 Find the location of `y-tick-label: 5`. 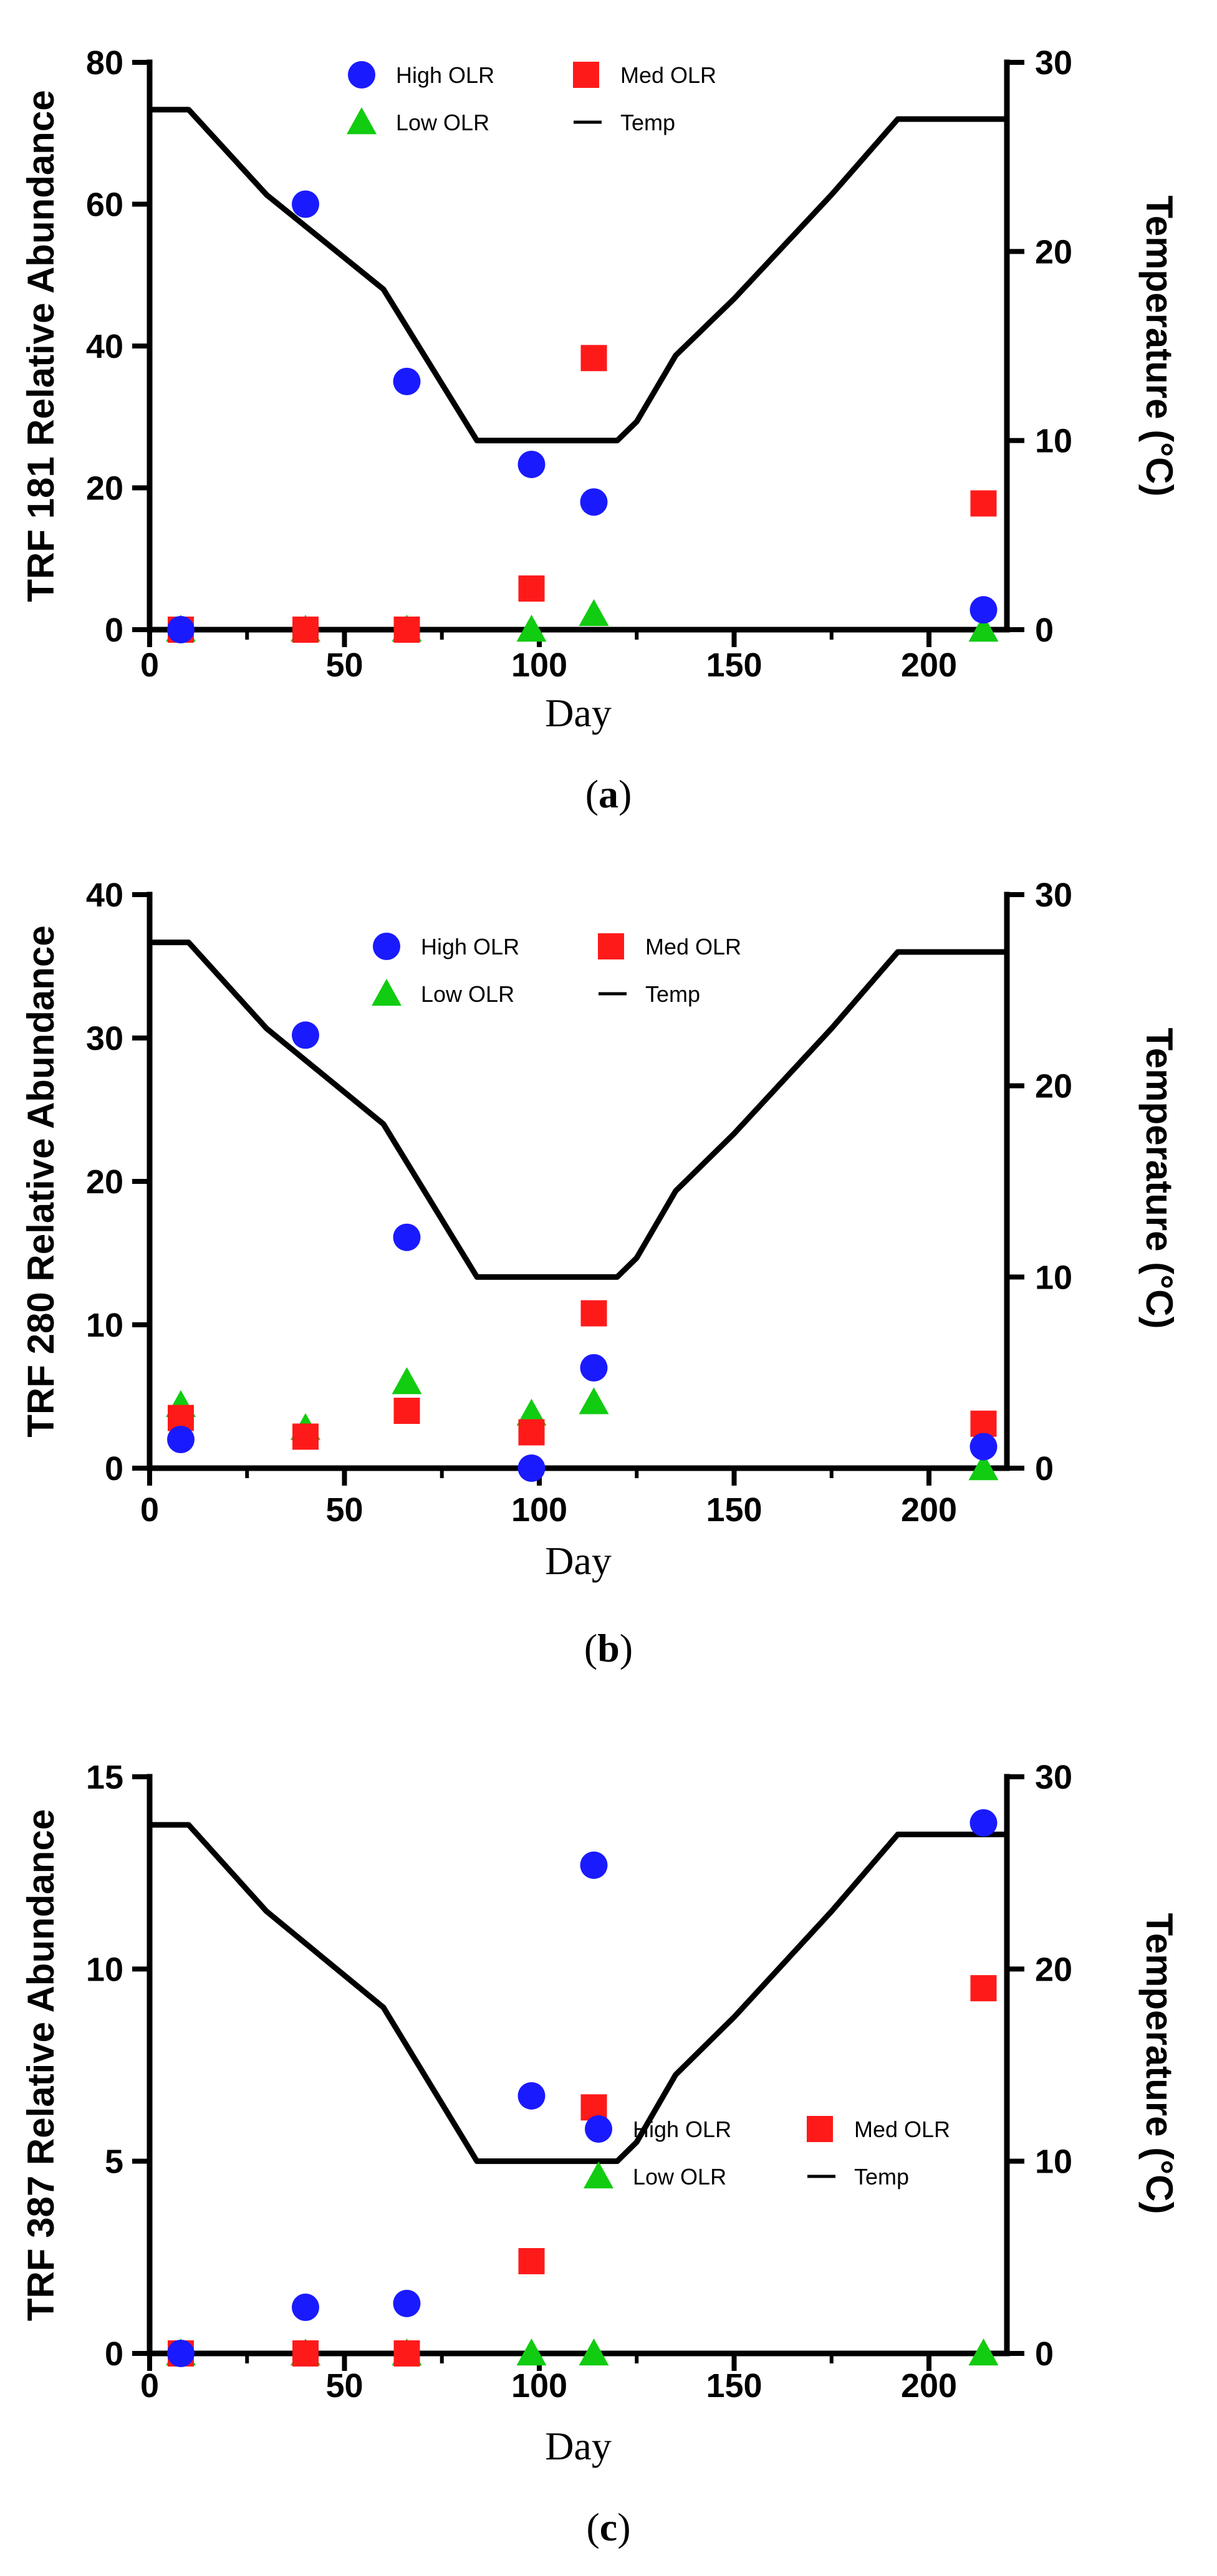

y-tick-label: 5 is located at coordinates (114, 2162).